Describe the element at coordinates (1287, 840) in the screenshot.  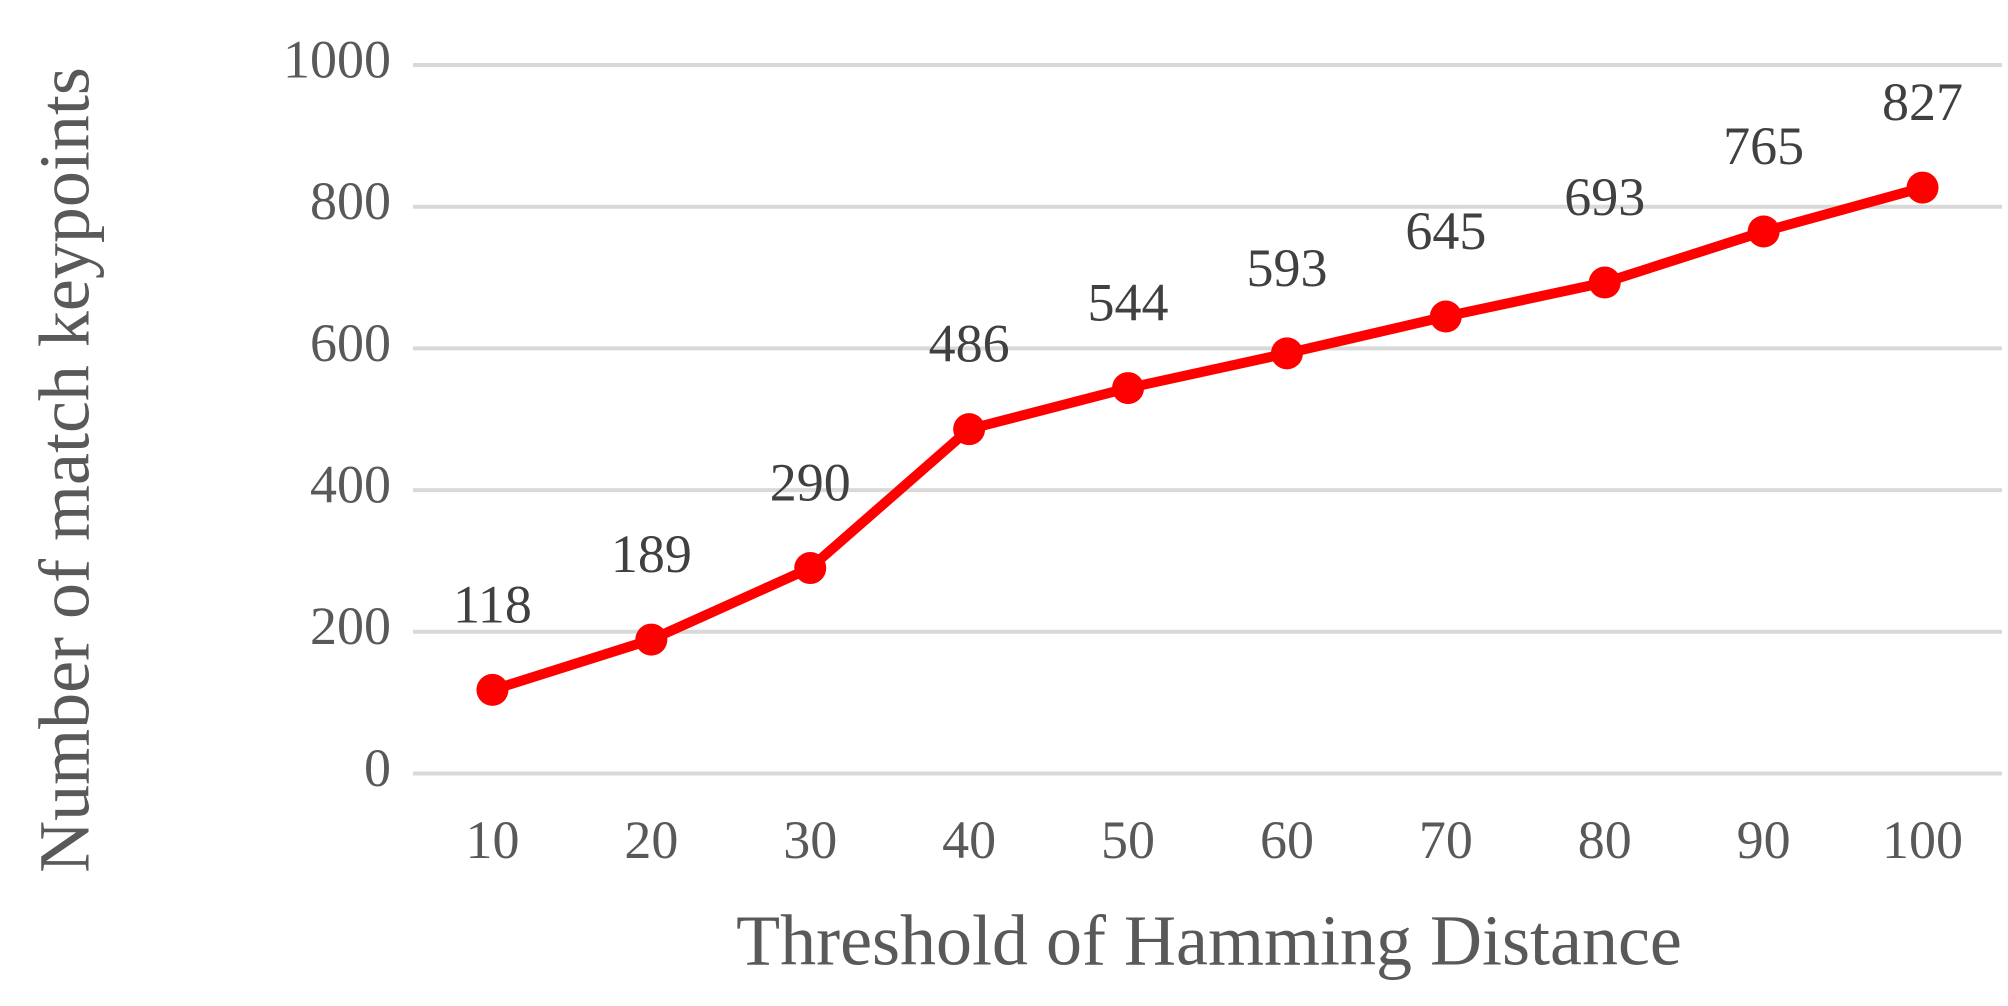
I see `x-tick-label: 60` at that location.